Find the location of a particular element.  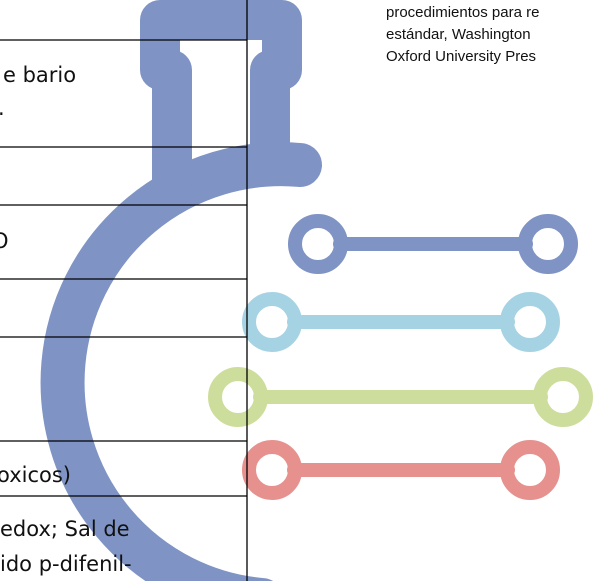

cell-text: edox; Sal de is located at coordinates (65, 529).